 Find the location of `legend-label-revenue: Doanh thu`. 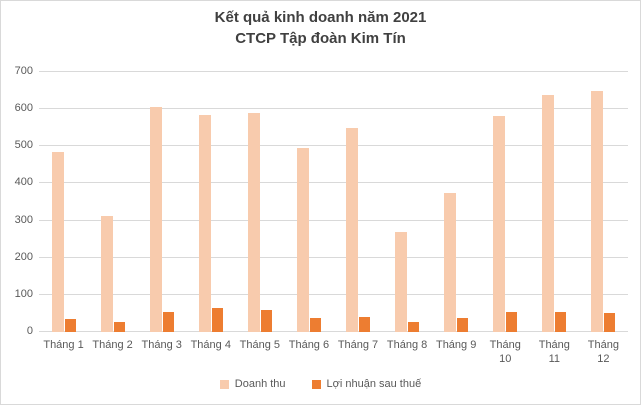

legend-label-revenue: Doanh thu is located at coordinates (260, 384).